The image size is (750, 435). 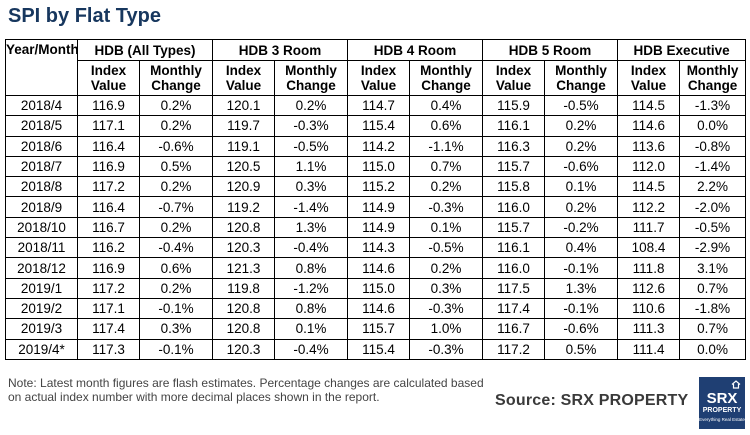 I want to click on monthly-change-cell: 0.5%, so click(x=581, y=349).